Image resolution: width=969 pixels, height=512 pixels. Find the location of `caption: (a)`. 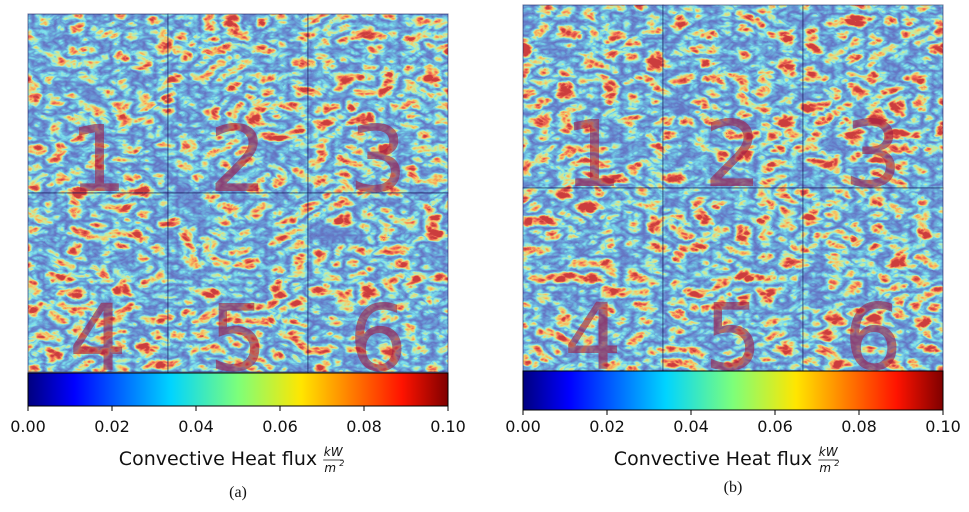

caption: (a) is located at coordinates (238, 492).